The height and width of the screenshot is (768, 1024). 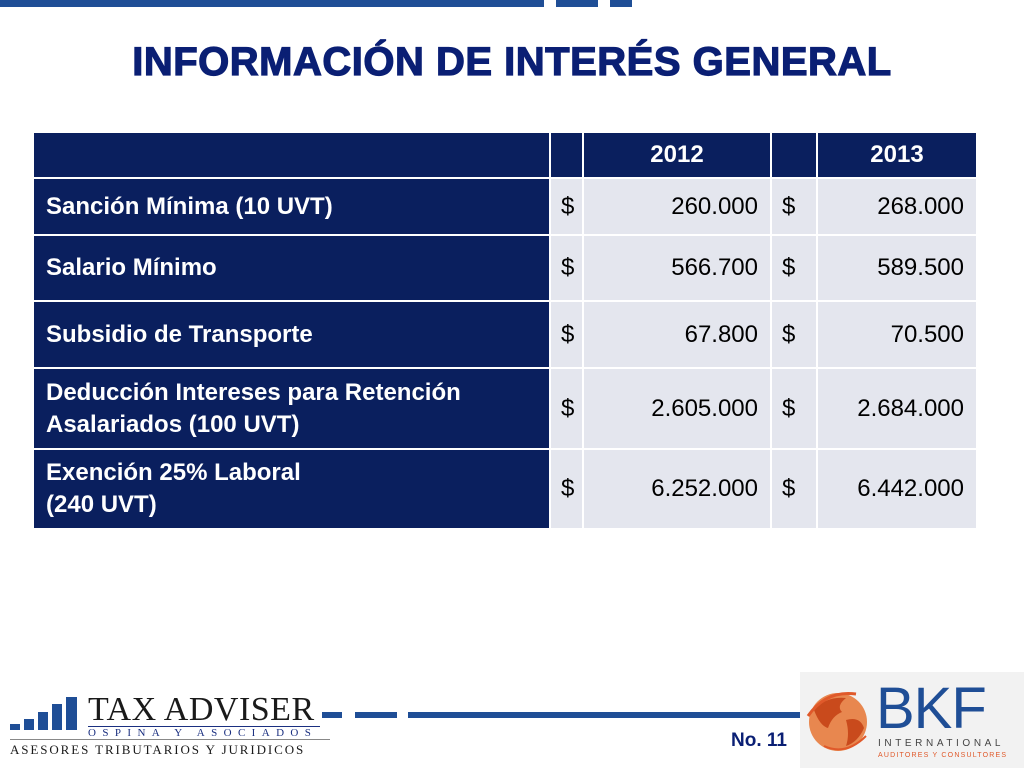 What do you see at coordinates (677, 489) in the screenshot?
I see `value-2012: 6.252.000` at bounding box center [677, 489].